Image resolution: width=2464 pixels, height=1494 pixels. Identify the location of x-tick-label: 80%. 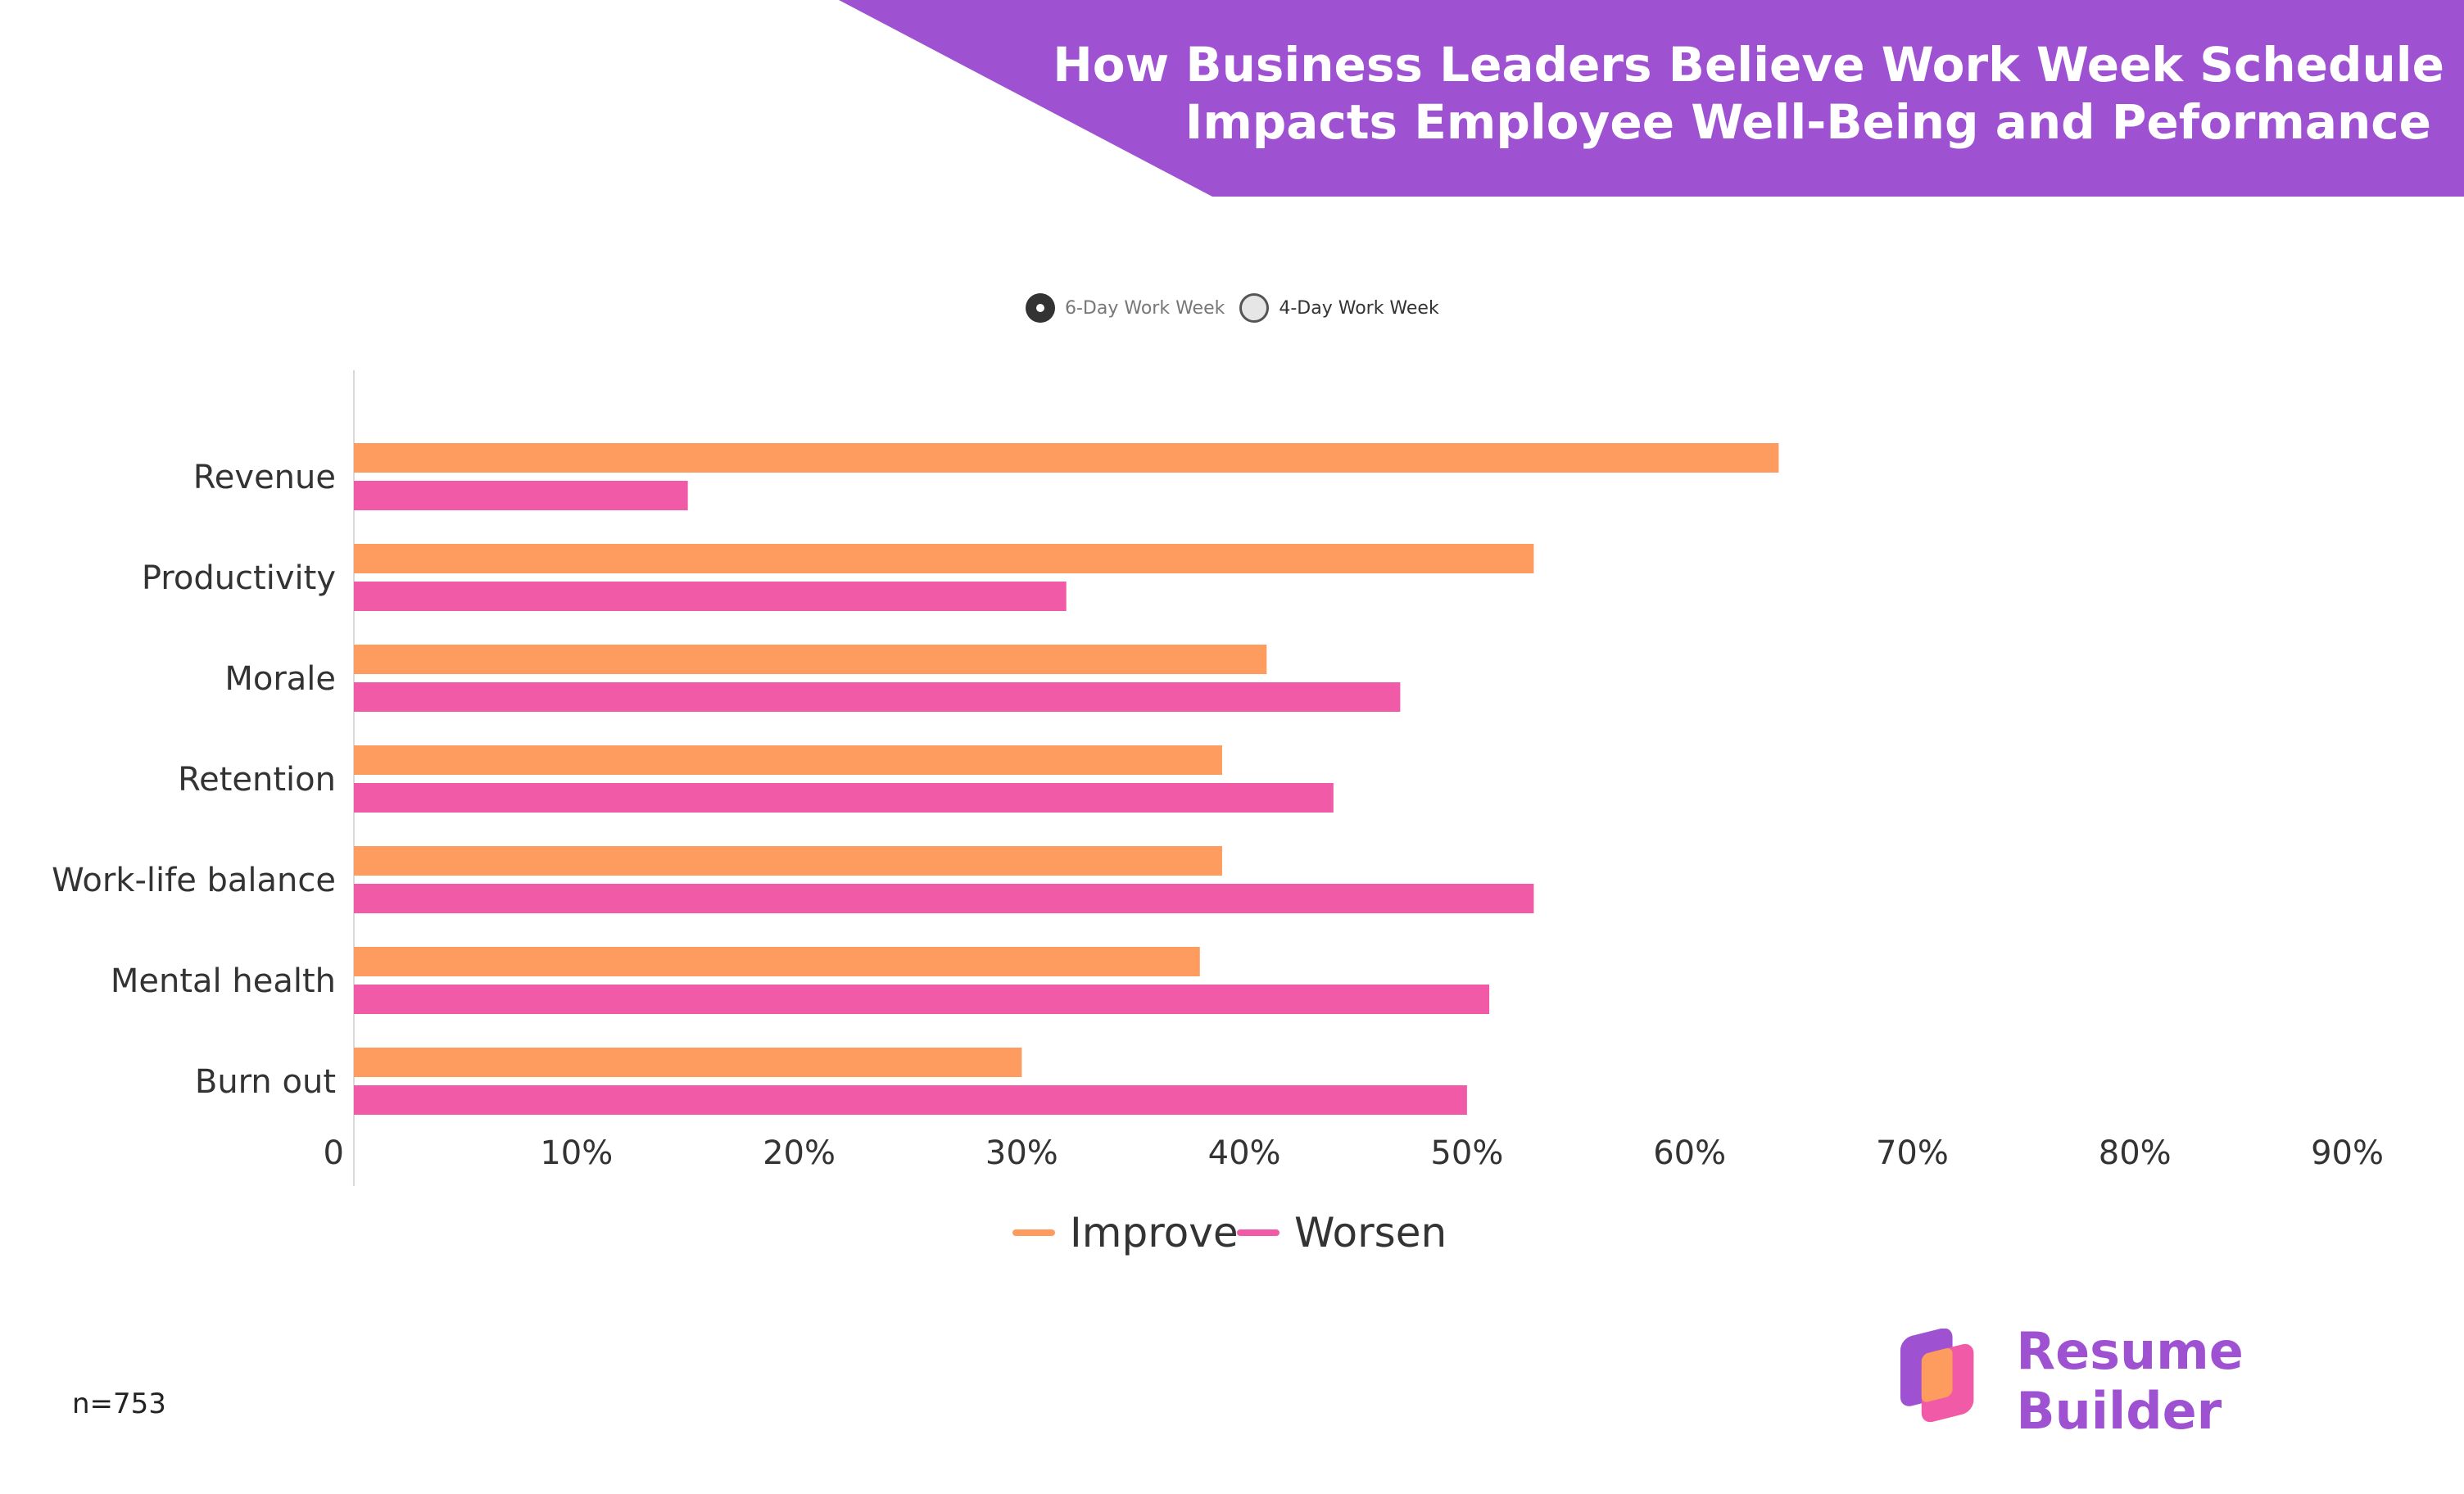
(2135, 1153).